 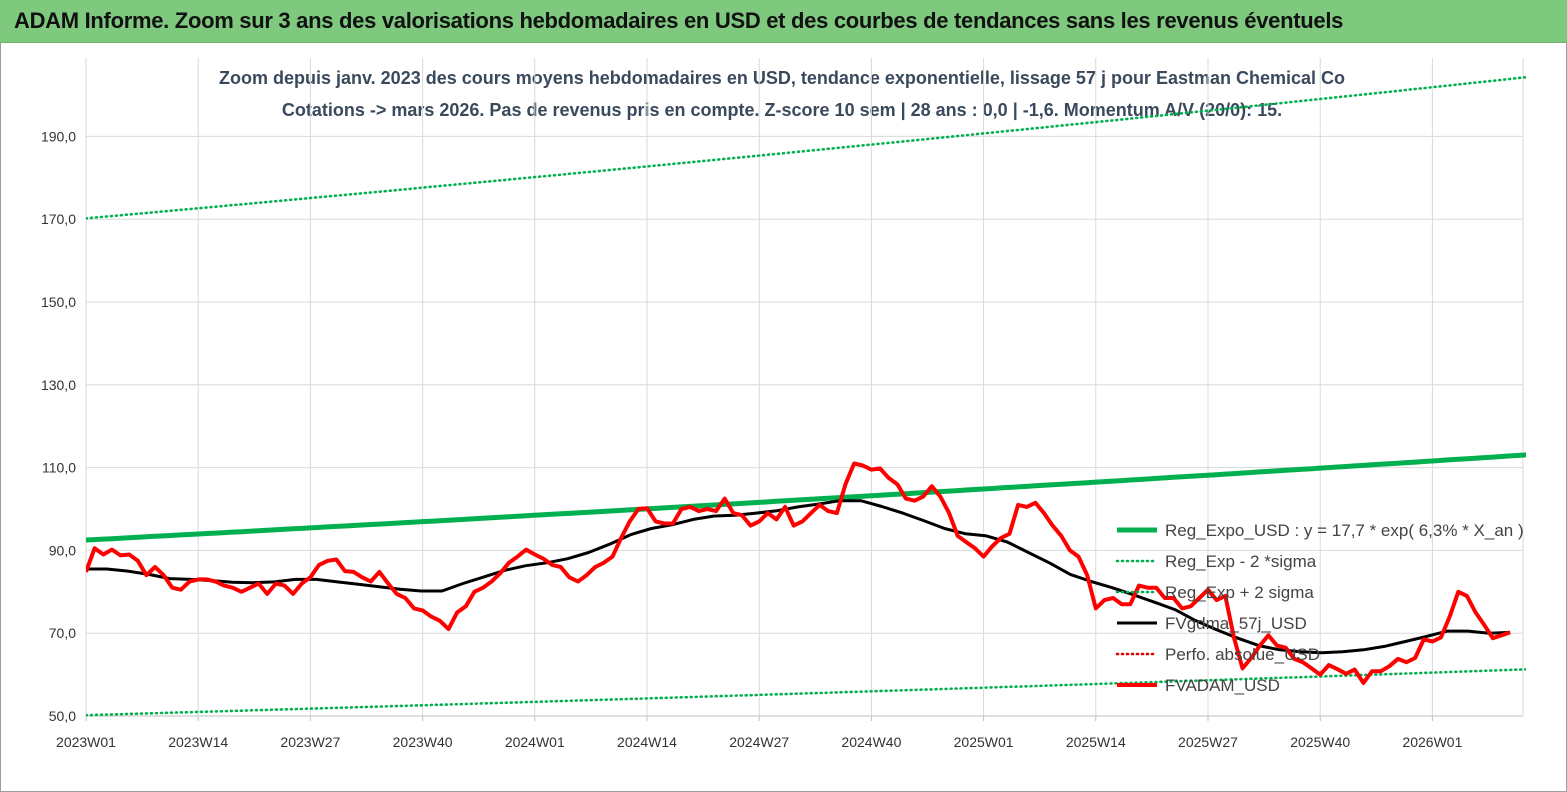 I want to click on series-band_minus, so click(x=806, y=692).